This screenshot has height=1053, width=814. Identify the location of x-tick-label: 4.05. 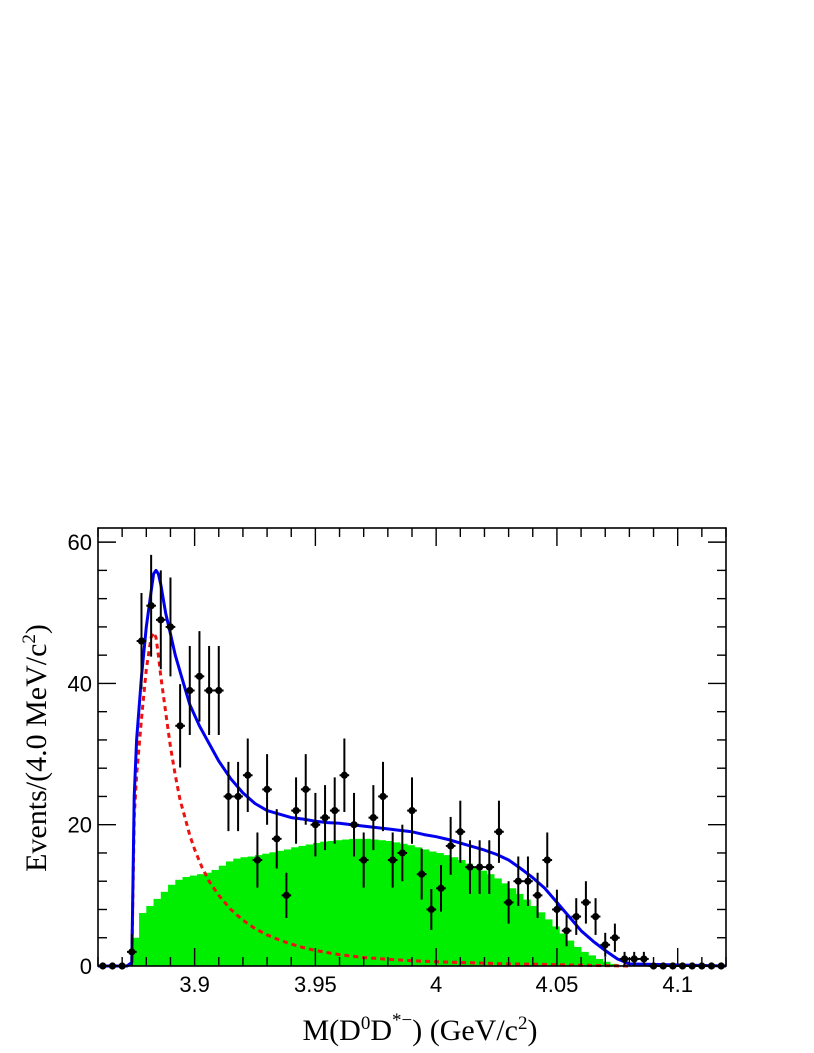
(557, 984).